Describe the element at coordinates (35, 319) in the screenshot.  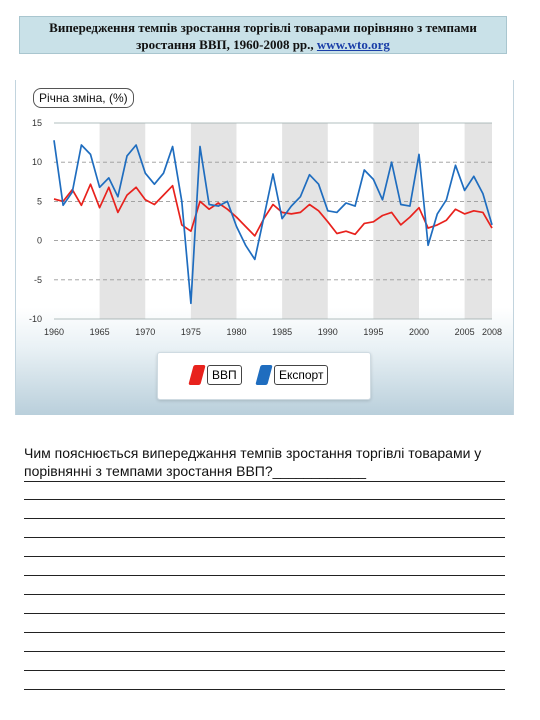
I see `y-tick-label: -10` at that location.